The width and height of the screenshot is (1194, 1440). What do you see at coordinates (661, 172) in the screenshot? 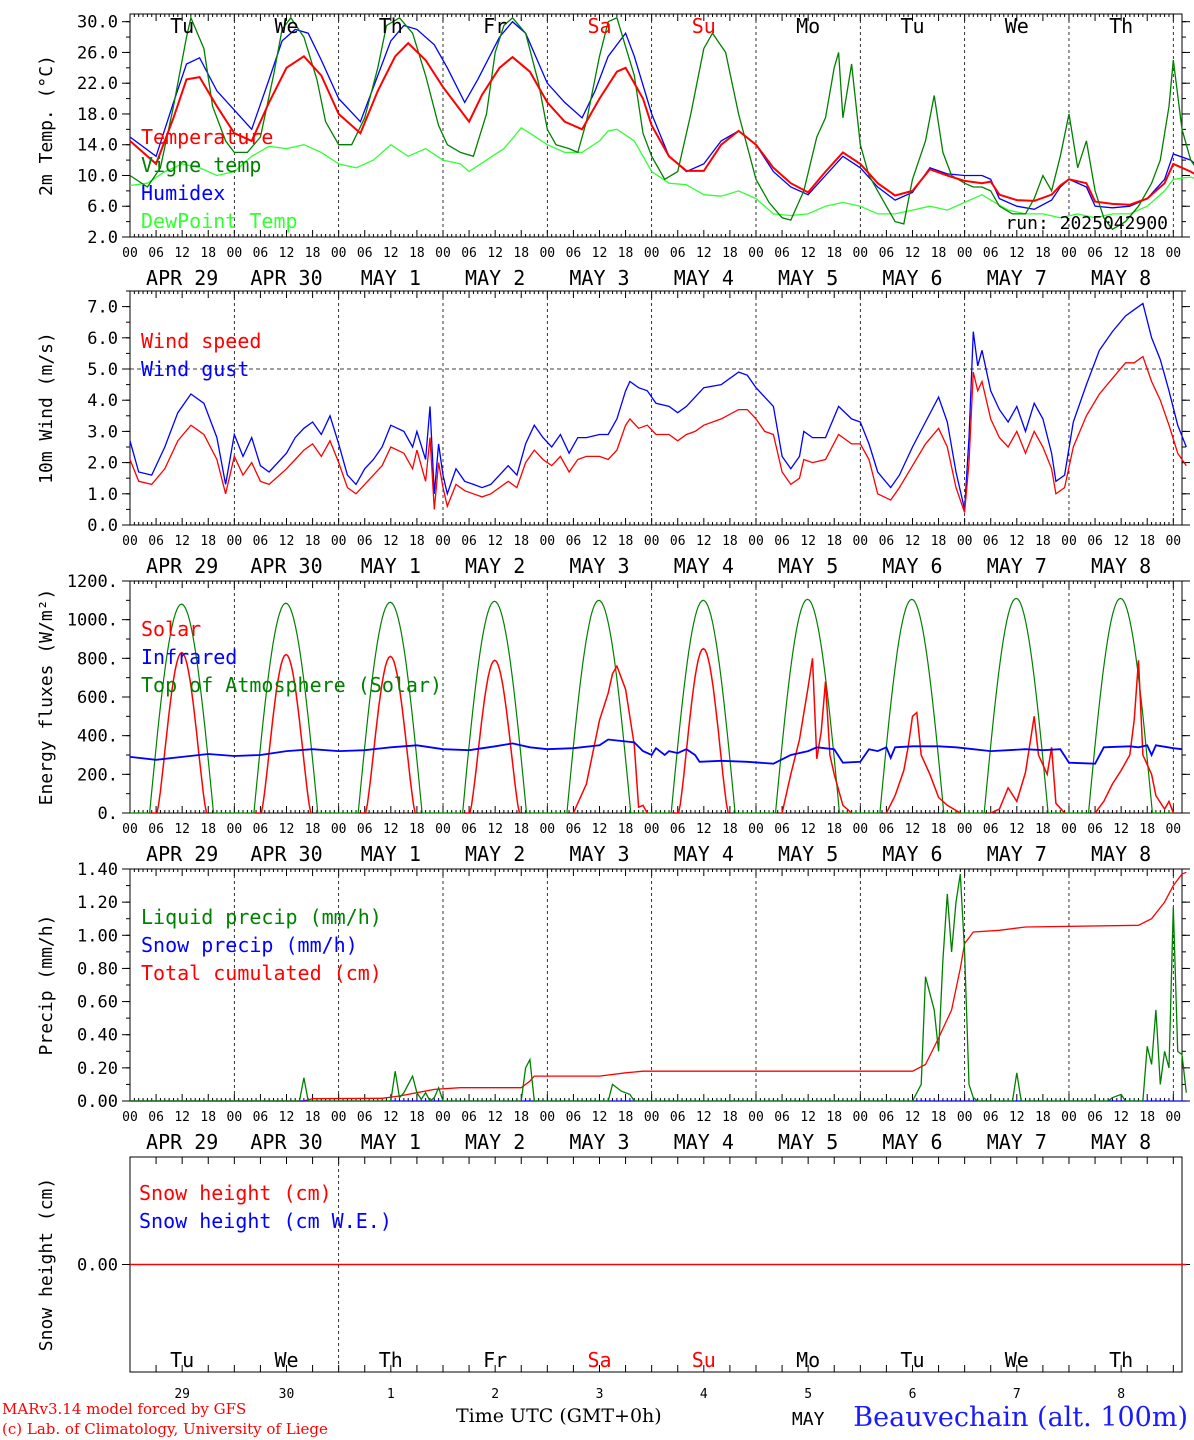
I see `series-dewpoint-temp` at bounding box center [661, 172].